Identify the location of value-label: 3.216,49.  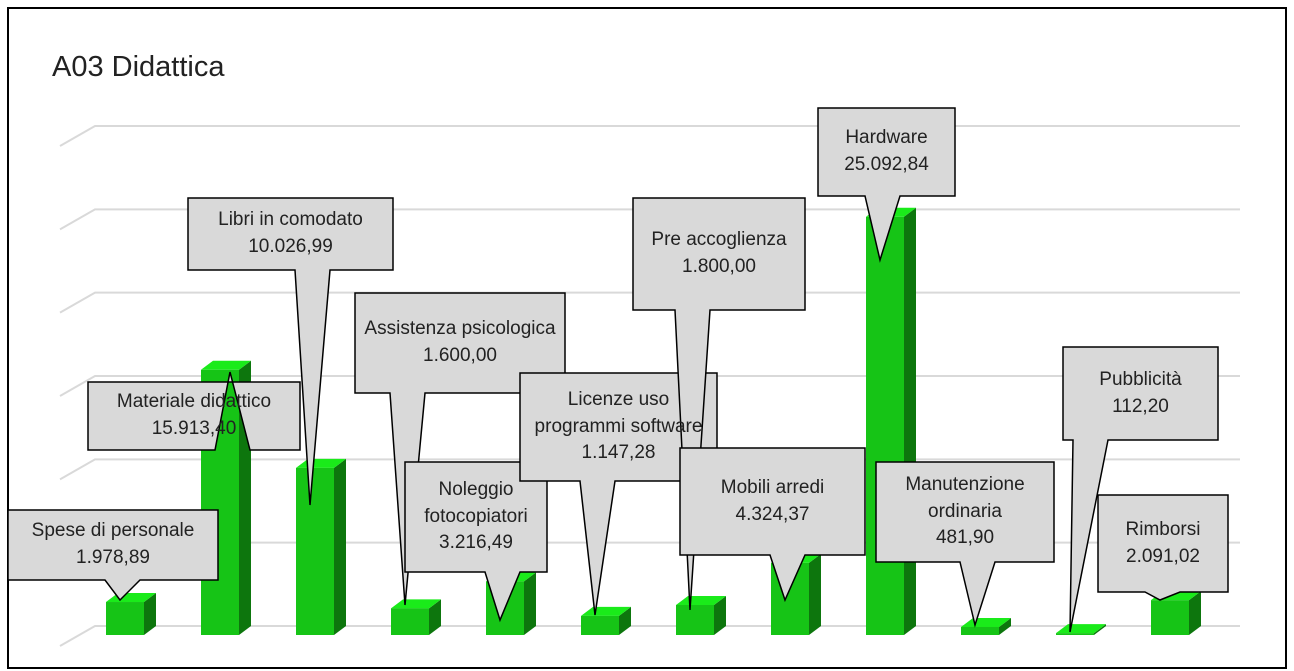
(476, 543).